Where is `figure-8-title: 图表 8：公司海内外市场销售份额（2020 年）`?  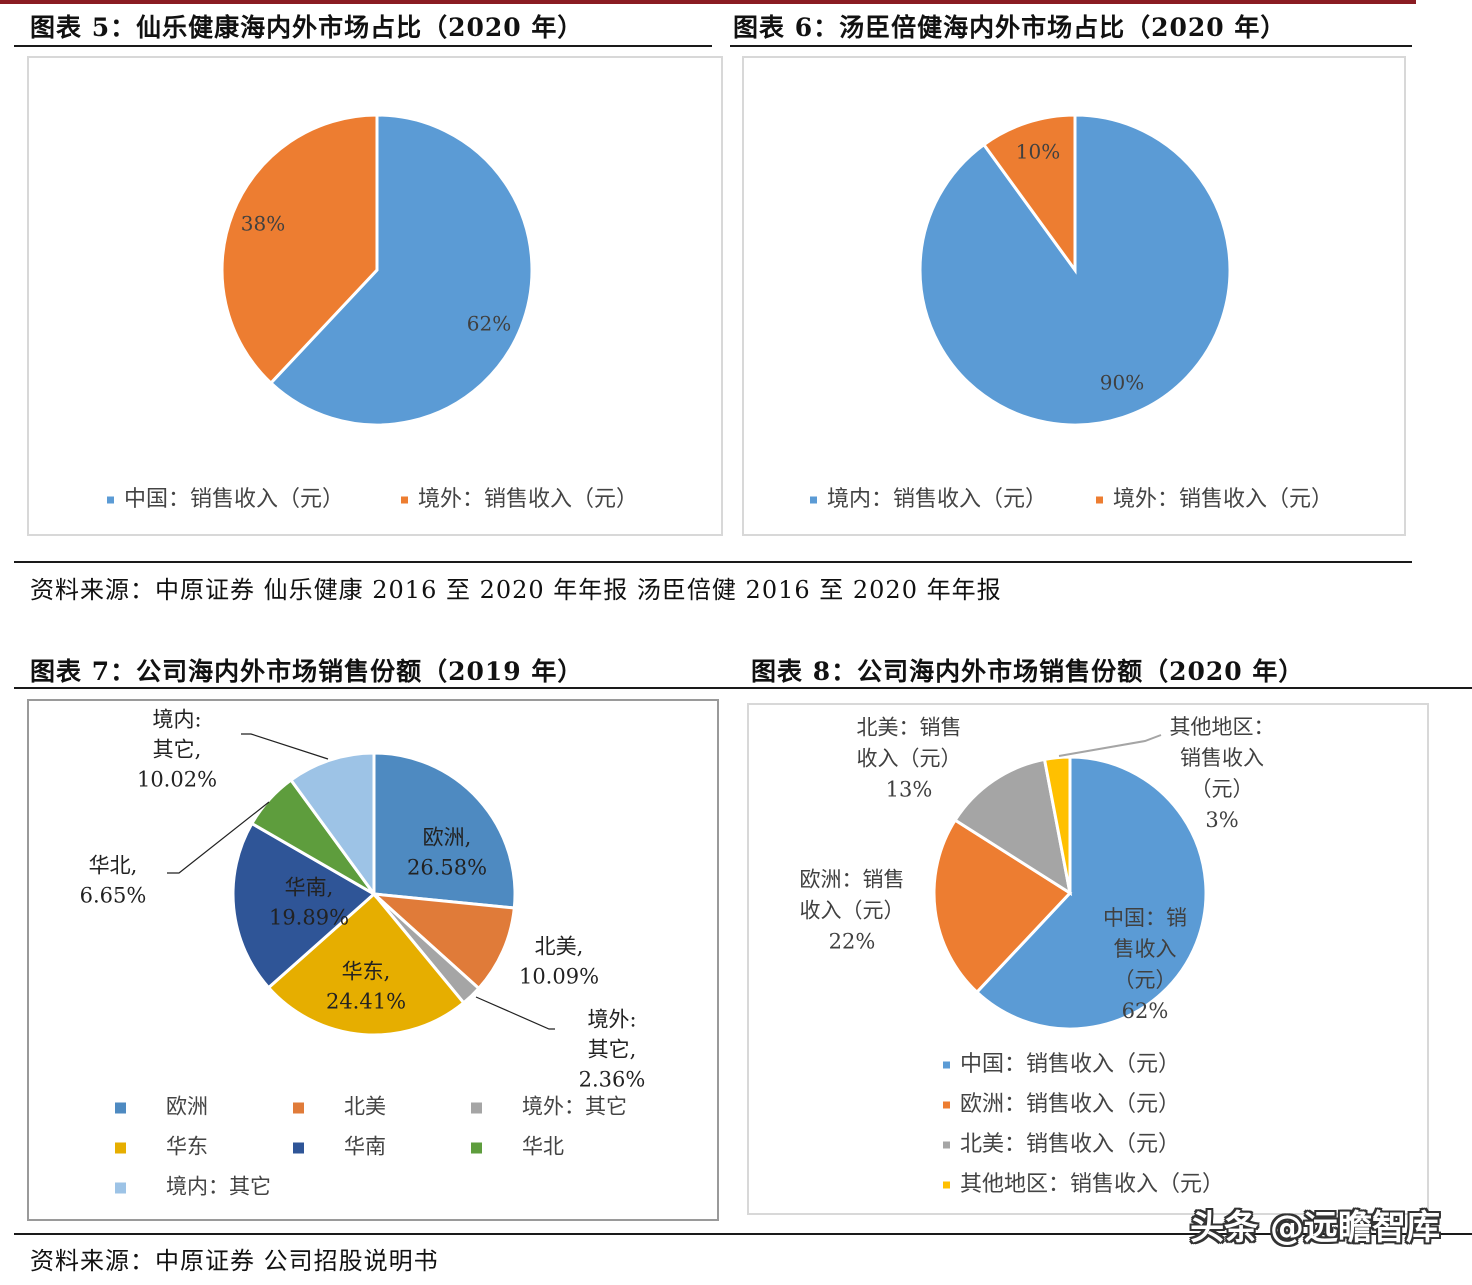 figure-8-title: 图表 8：公司海内外市场销售份额（2020 年） is located at coordinates (1028, 671).